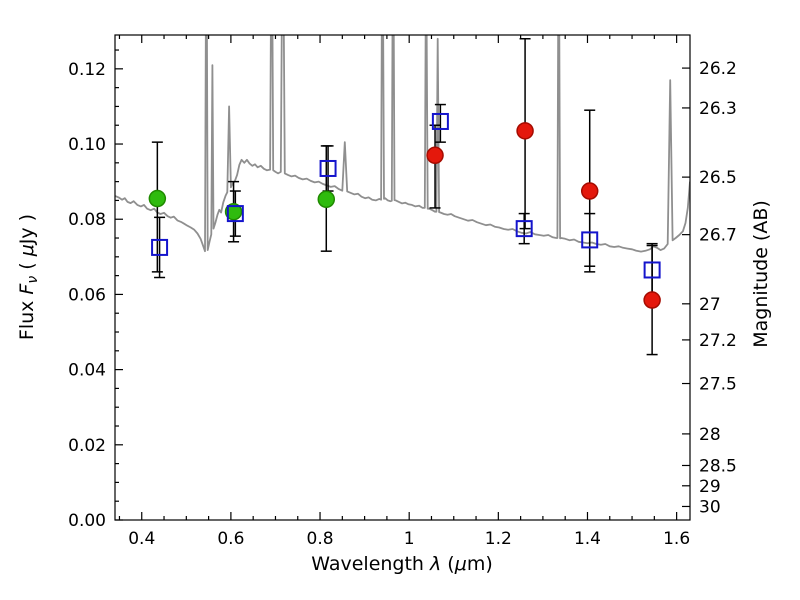  Describe the element at coordinates (320, 539) in the screenshot. I see `x-tick-label: 0.8` at that location.